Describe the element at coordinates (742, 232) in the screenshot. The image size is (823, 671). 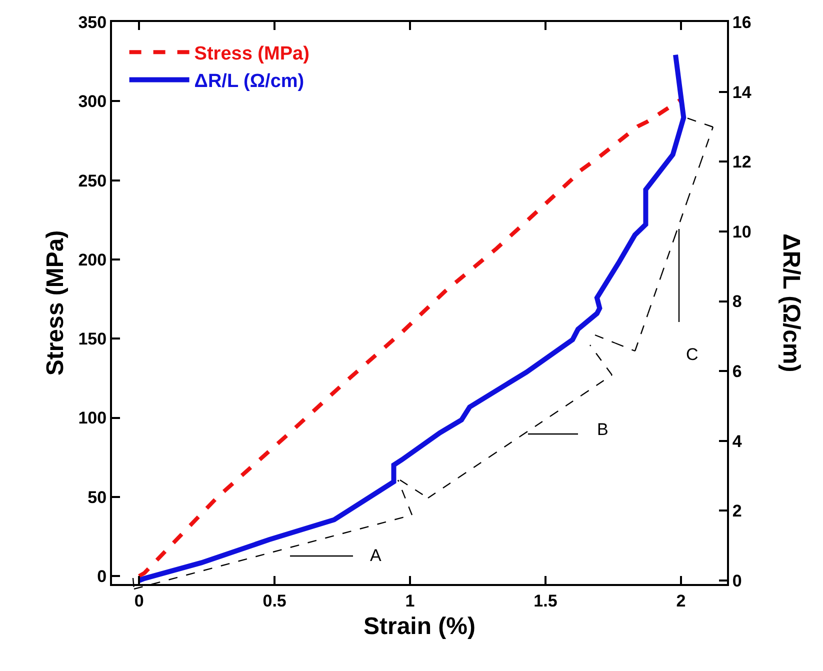
I see `y2-tick-label: 10` at that location.